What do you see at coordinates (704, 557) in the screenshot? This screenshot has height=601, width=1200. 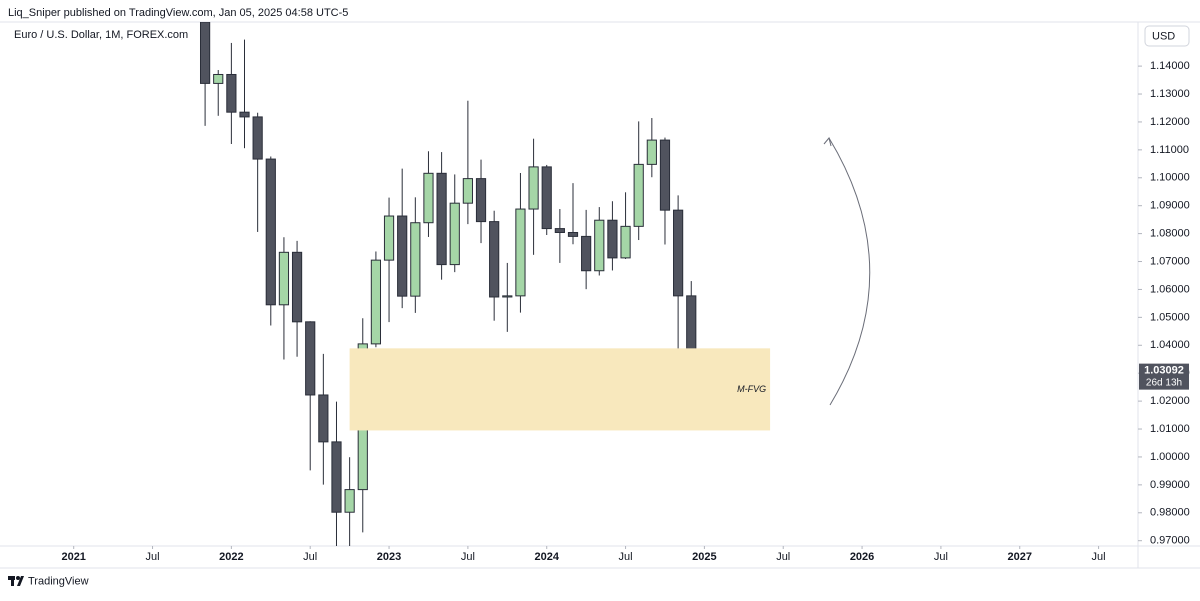 I see `x-tick-label: 2025` at bounding box center [704, 557].